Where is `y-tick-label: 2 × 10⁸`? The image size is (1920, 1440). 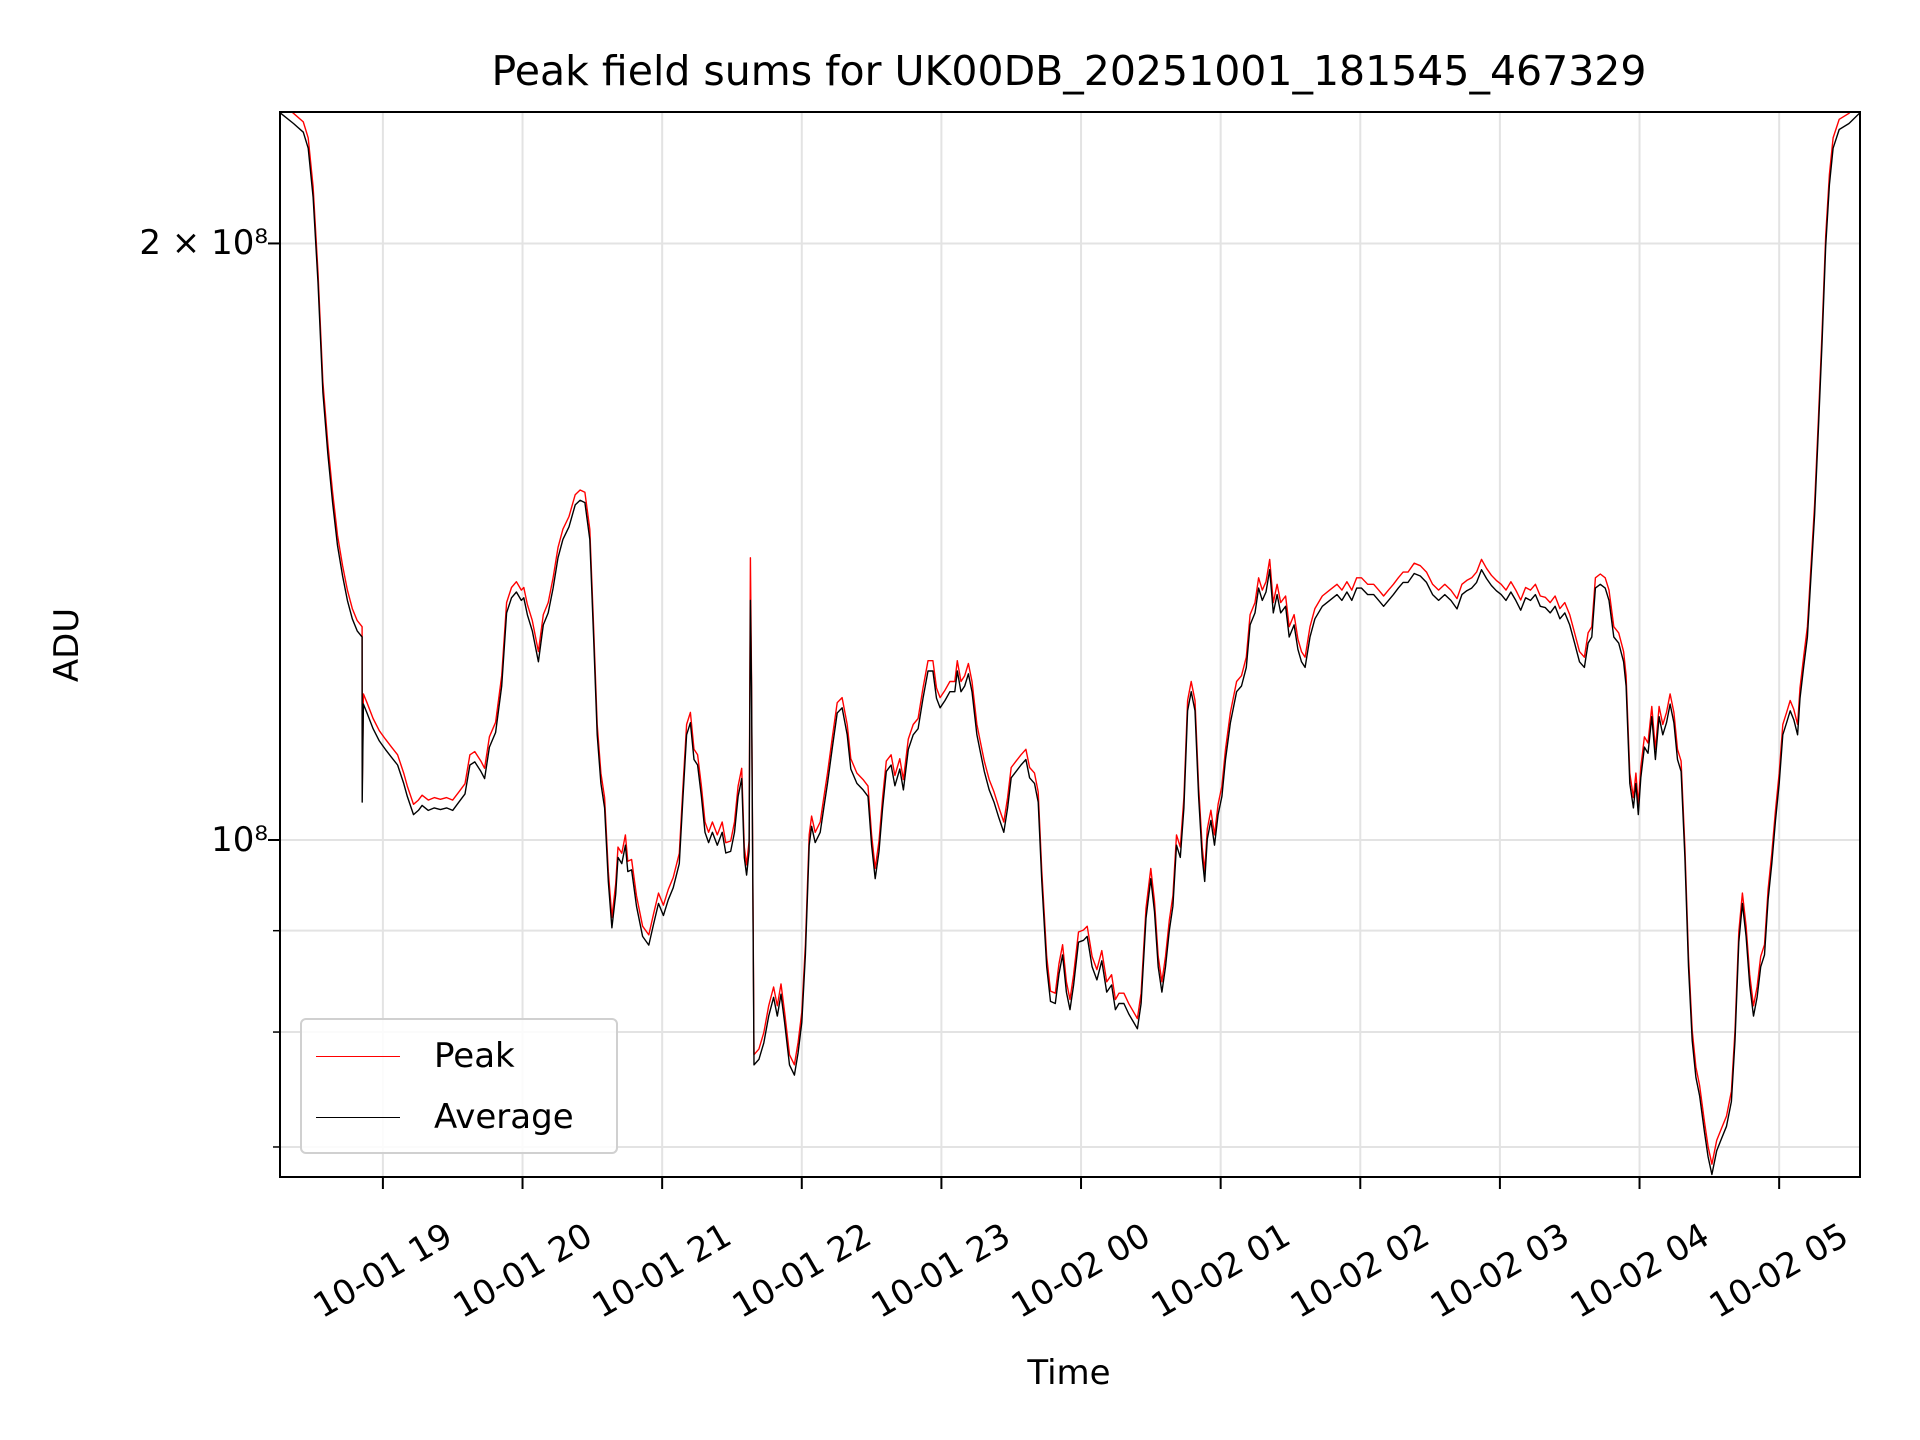
y-tick-label: 2 × 10⁸ is located at coordinates (203, 243).